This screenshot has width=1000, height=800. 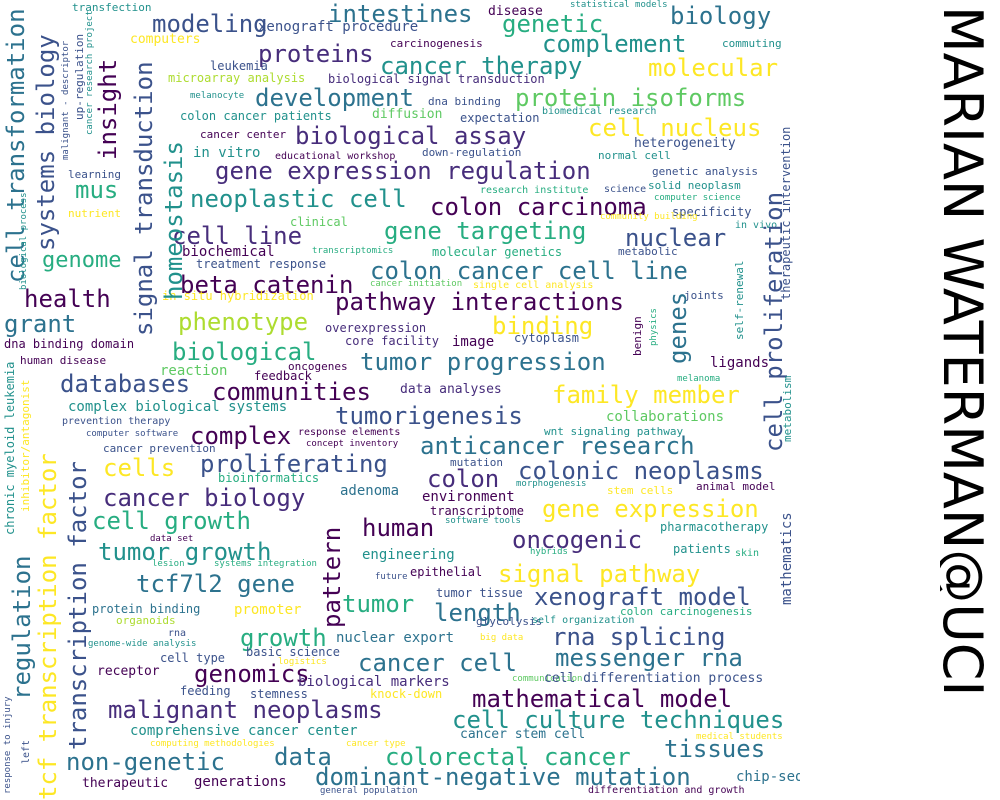 What do you see at coordinates (599, 574) in the screenshot?
I see `cloud-word: signal pathway` at bounding box center [599, 574].